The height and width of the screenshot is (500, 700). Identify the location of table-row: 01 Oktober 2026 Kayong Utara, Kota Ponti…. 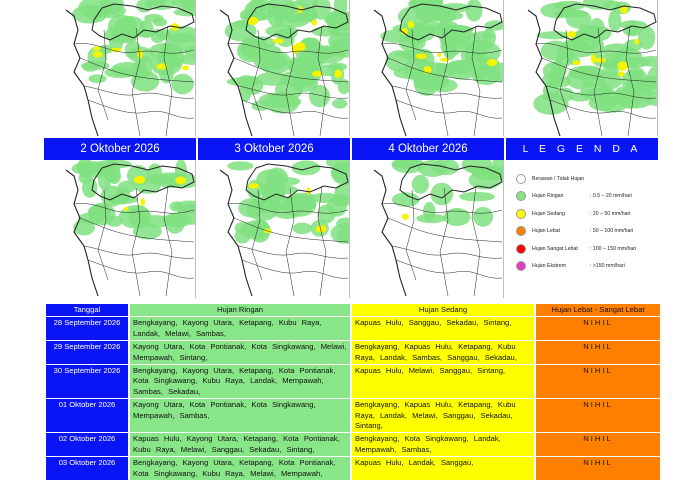
(353, 416).